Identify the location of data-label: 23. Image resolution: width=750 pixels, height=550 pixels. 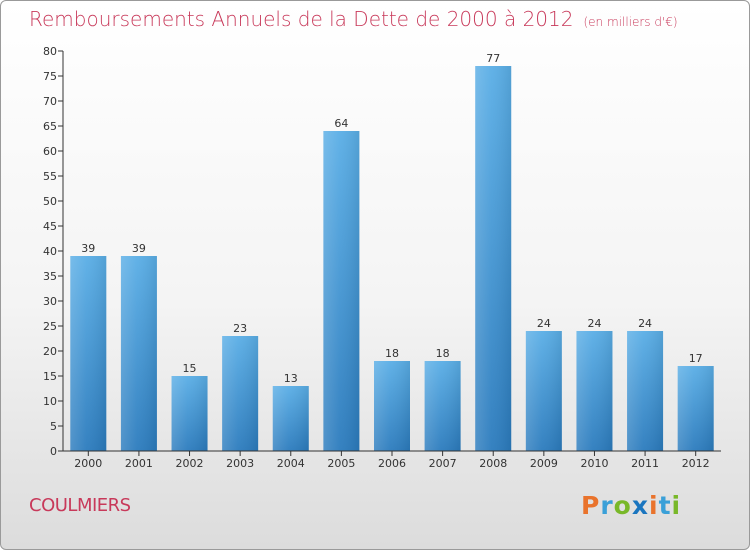
(240, 328).